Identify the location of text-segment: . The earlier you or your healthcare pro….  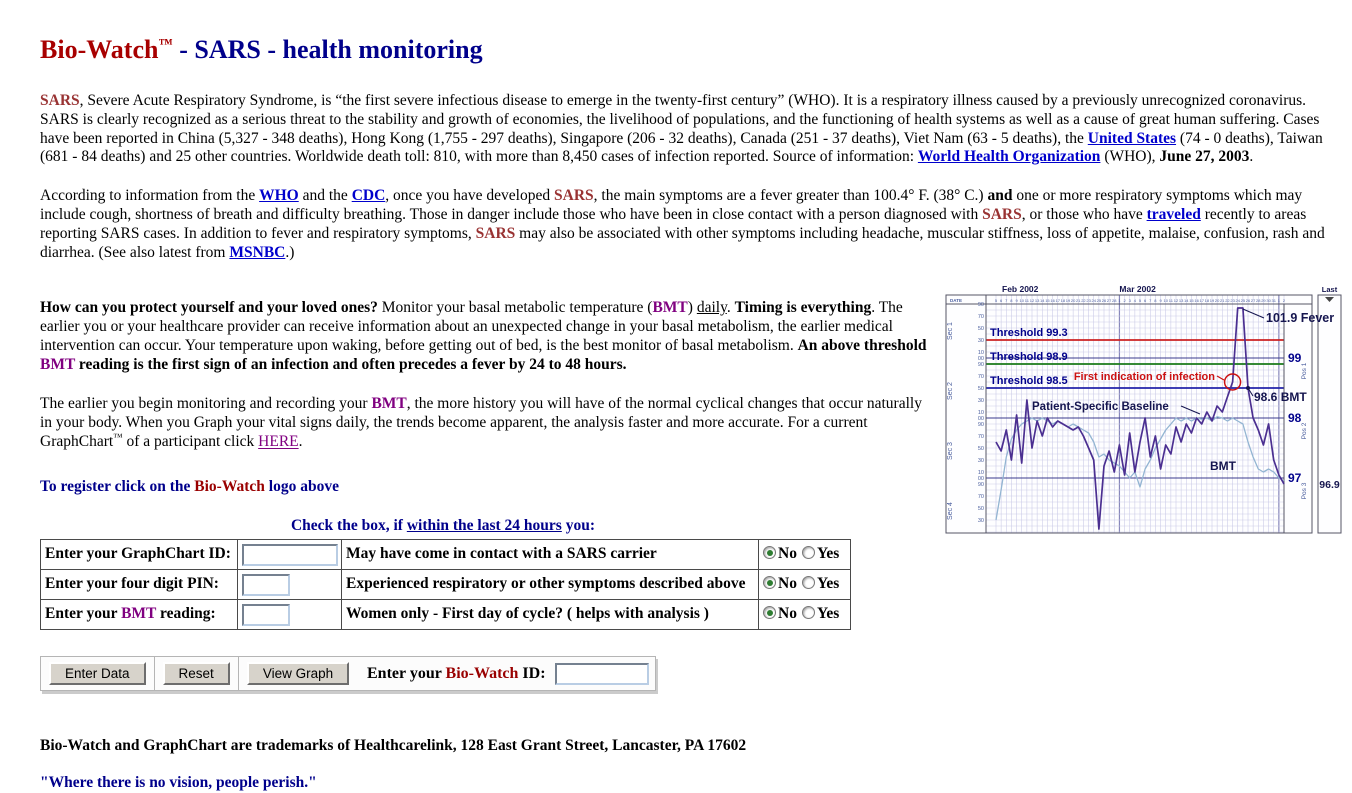
(471, 326).